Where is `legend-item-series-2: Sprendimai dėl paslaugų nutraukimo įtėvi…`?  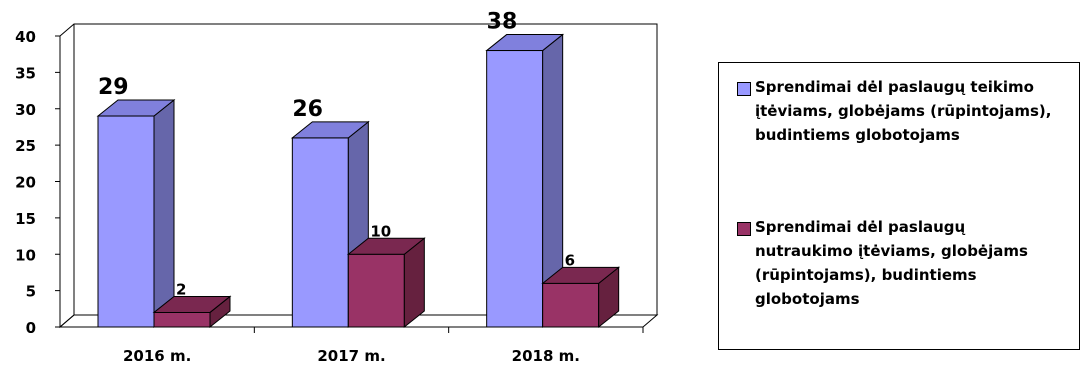
legend-item-series-2: Sprendimai dėl paslaugų nutraukimo įtėvi… is located at coordinates (891, 264).